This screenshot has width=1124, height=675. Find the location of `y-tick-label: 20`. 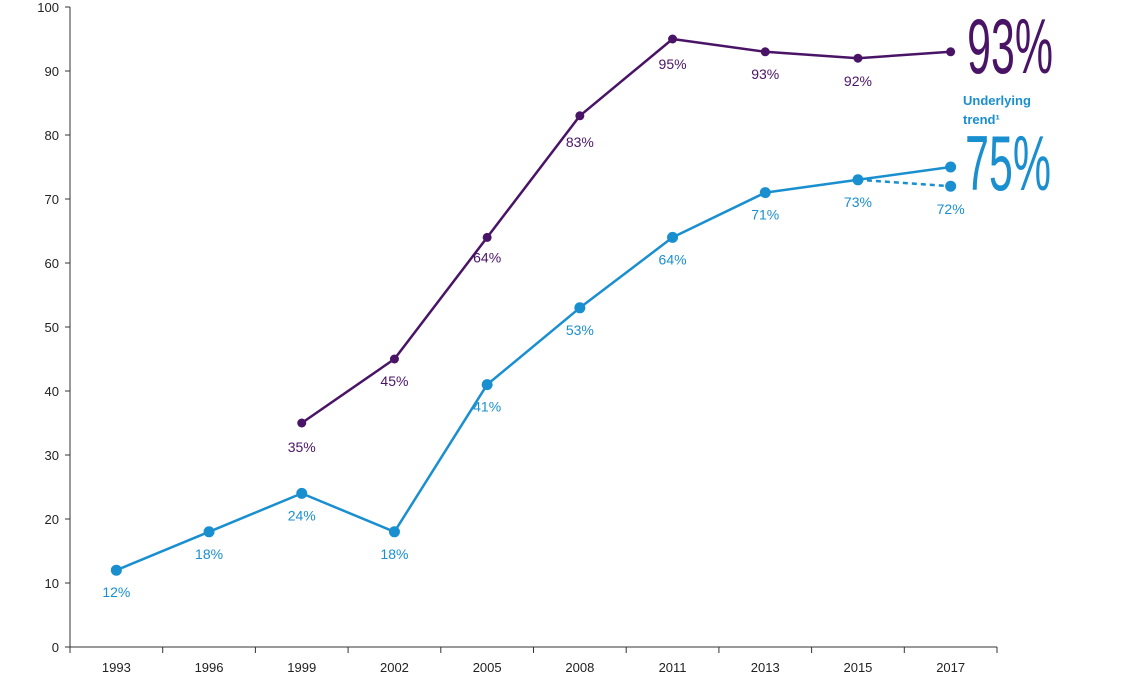

y-tick-label: 20 is located at coordinates (52, 519).